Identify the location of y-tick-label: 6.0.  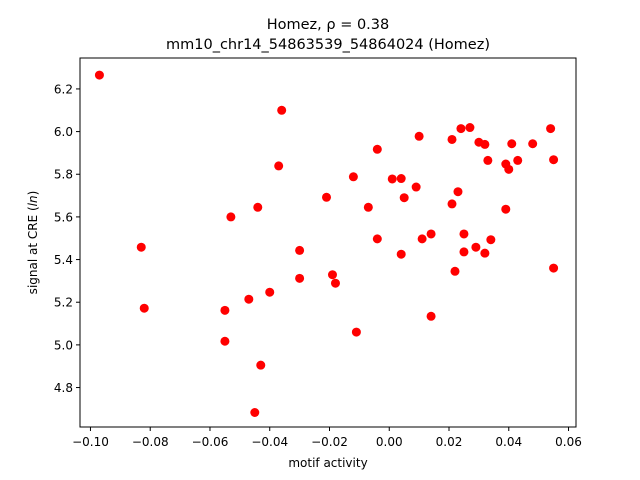
(63, 132).